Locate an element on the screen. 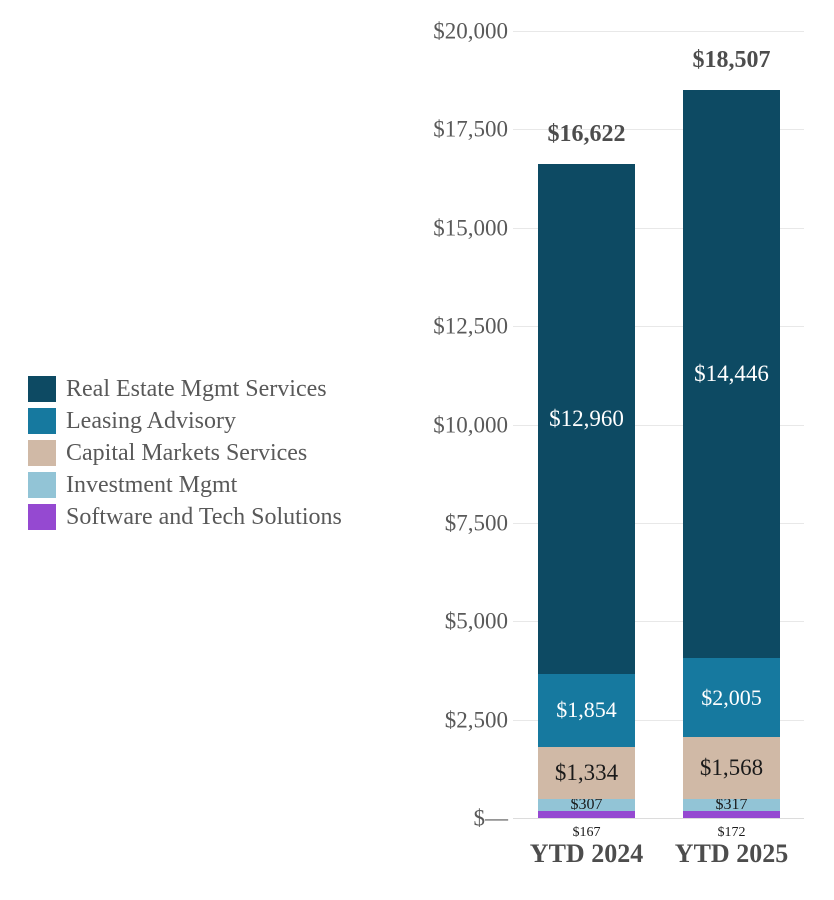 The height and width of the screenshot is (900, 834). segment-value-label: $2,005 is located at coordinates (731, 697).